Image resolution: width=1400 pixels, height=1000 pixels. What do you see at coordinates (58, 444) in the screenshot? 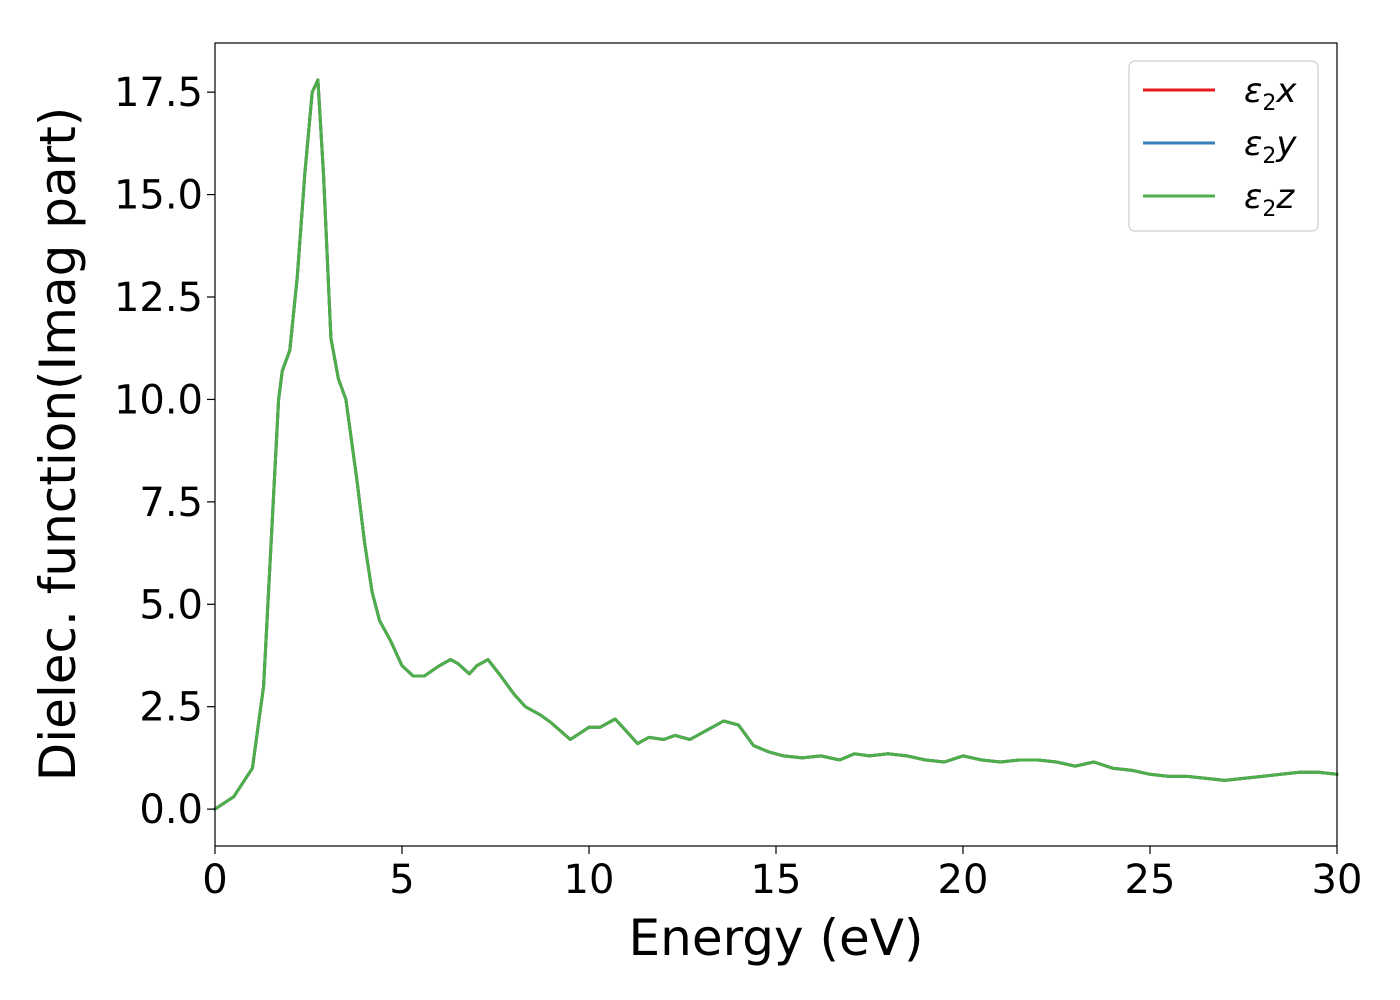
I see `y-axis-title: Dielec. function(Imag part)` at bounding box center [58, 444].